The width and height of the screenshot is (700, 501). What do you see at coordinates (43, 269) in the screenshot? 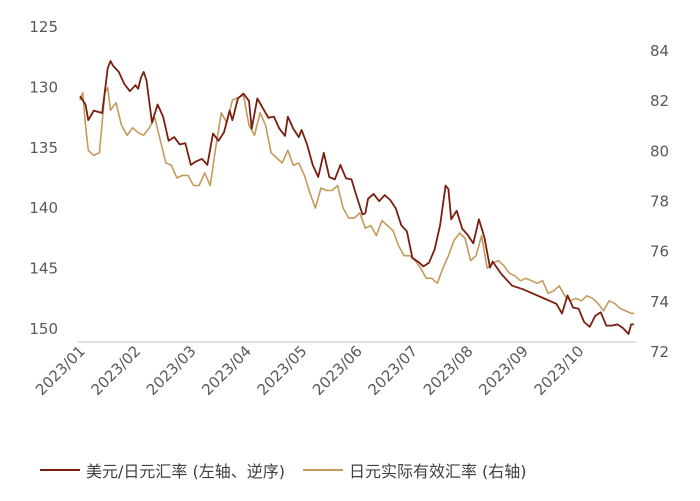
I see `left-tick-label: 145` at bounding box center [43, 269].